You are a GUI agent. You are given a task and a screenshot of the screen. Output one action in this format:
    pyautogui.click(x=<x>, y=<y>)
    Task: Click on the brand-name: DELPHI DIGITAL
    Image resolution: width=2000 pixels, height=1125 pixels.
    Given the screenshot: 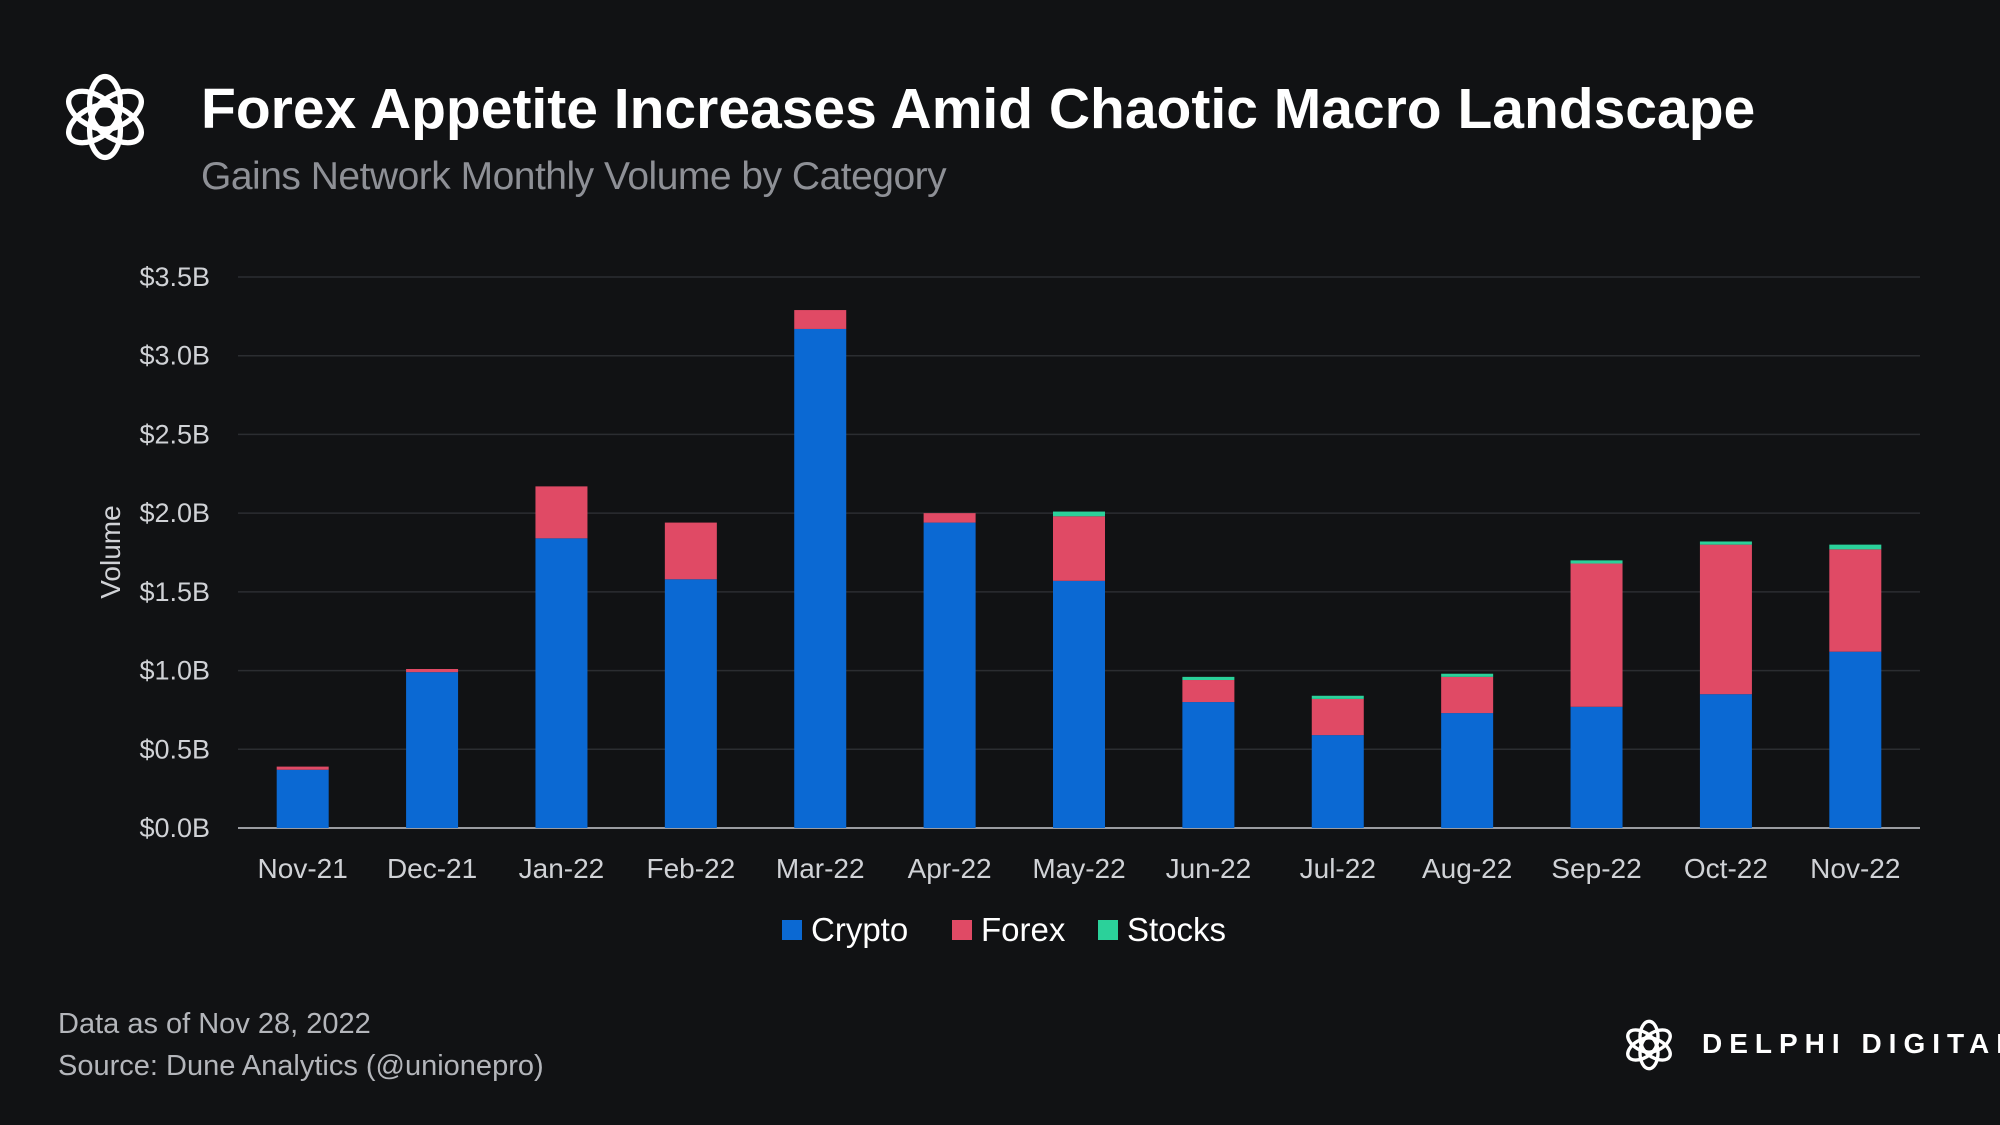 What is the action you would take?
    pyautogui.click(x=1851, y=1043)
    